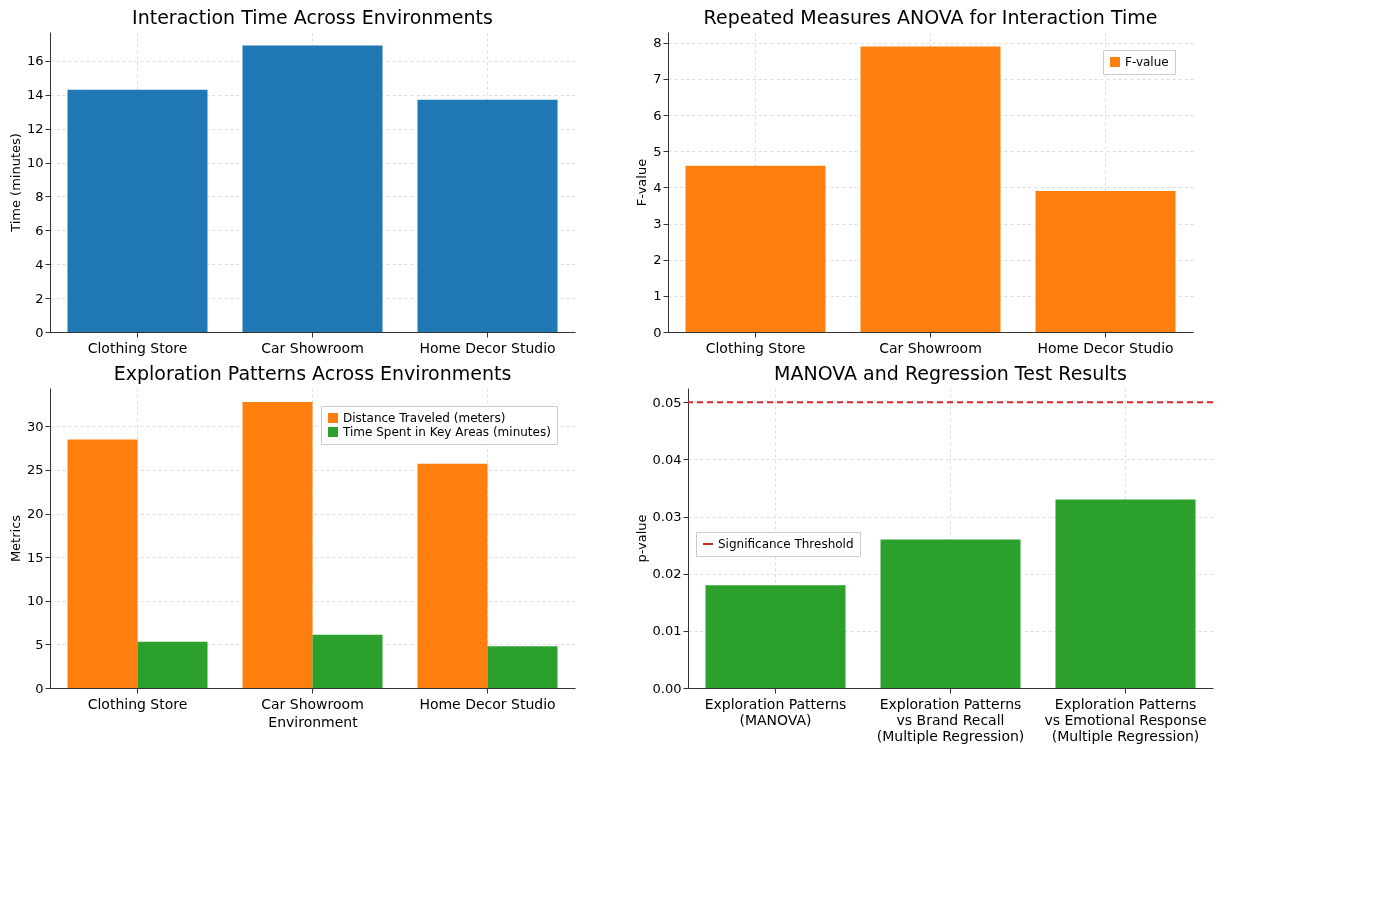  I want to click on y-axis-title: Metrics, so click(15, 538).